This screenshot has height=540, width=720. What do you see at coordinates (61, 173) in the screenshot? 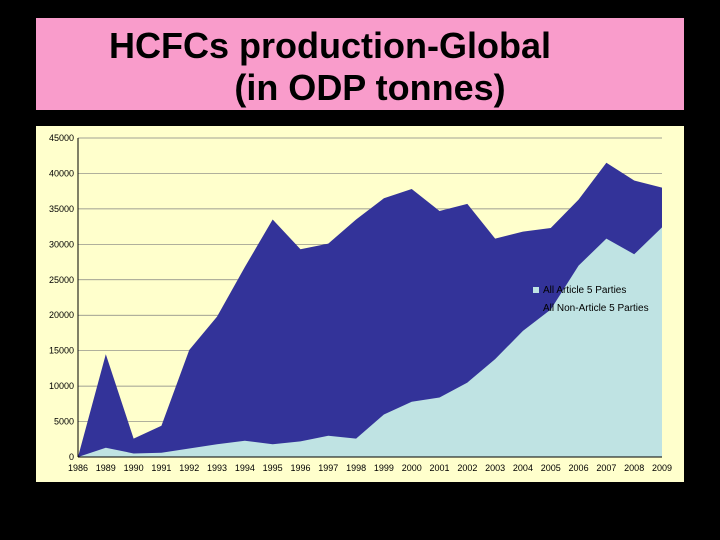
I see `y-tick-label: 40000` at bounding box center [61, 173].